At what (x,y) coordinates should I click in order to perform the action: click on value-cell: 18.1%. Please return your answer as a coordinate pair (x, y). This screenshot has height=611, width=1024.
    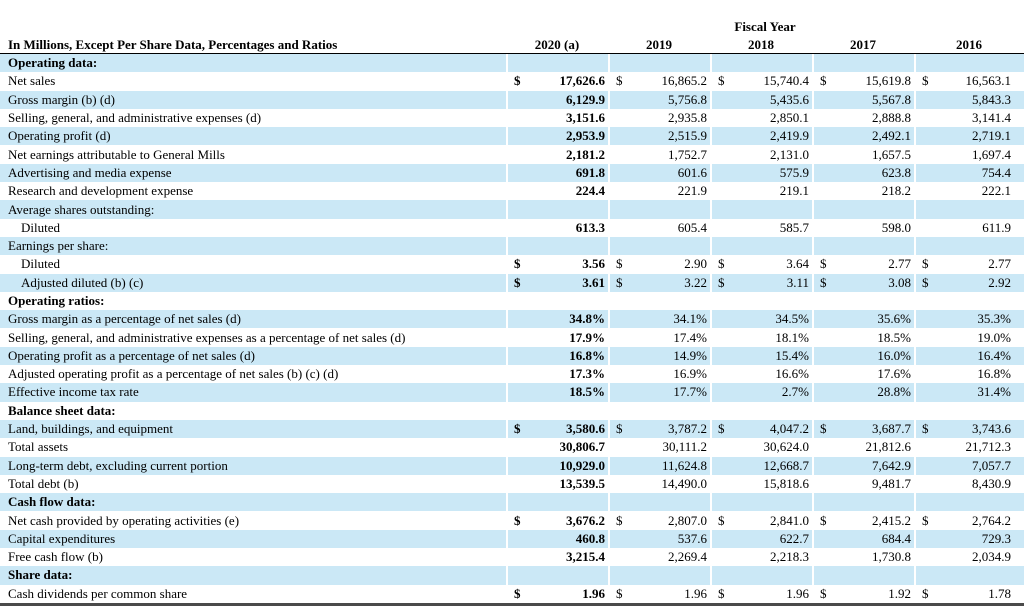
    Looking at the image, I should click on (792, 337).